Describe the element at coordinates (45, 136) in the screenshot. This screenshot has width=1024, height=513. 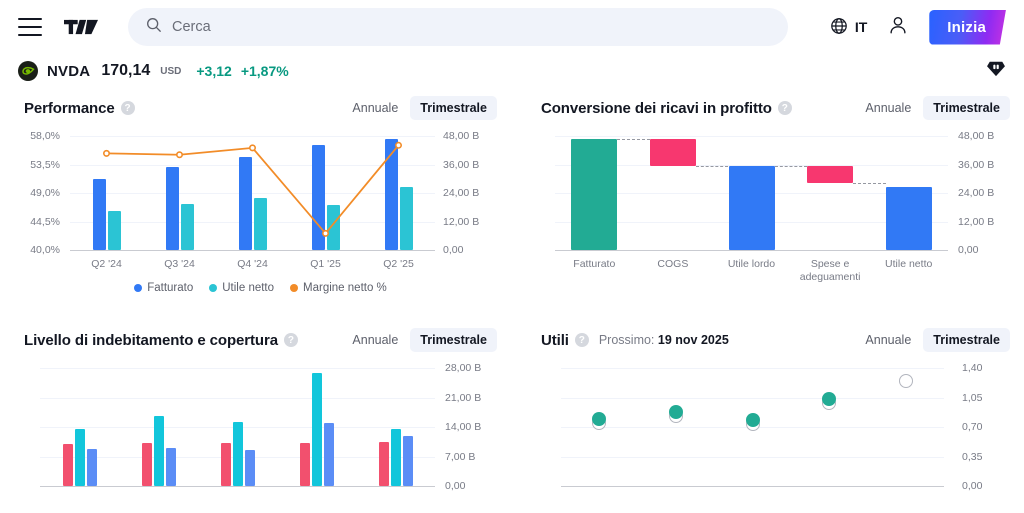
I see `left-axis-tick: 58,0%` at that location.